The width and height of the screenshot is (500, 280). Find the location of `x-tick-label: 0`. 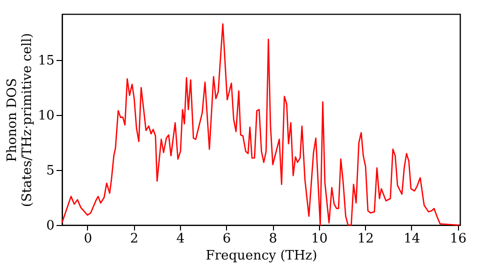

x-tick-label: 0 is located at coordinates (88, 239).